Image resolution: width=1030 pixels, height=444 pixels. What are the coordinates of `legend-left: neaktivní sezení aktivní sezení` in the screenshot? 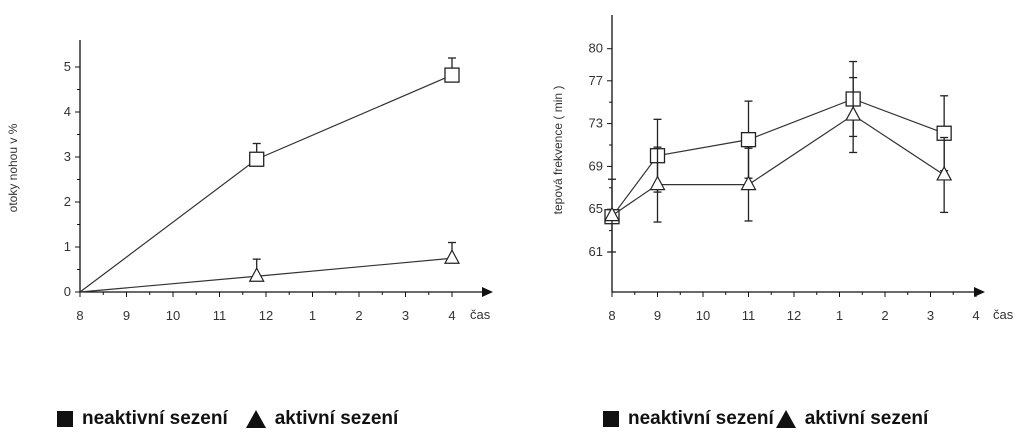 It's located at (227, 419).